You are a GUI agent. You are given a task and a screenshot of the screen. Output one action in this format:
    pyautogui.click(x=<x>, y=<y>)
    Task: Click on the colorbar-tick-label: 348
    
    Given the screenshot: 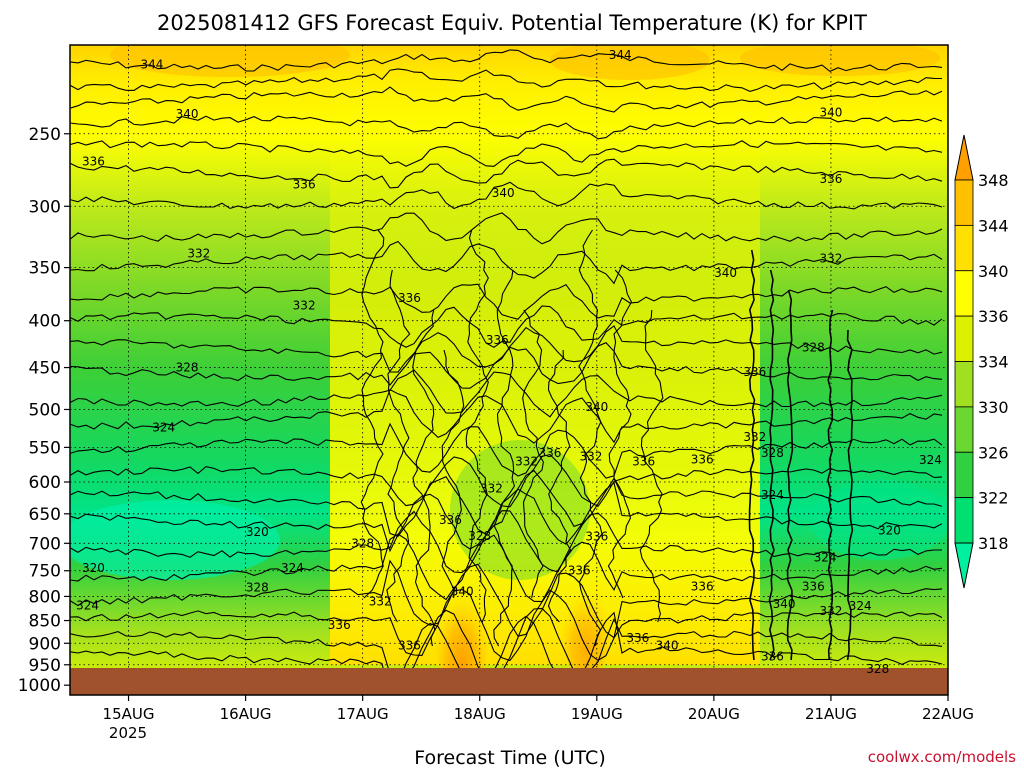 What is the action you would take?
    pyautogui.click(x=993, y=180)
    